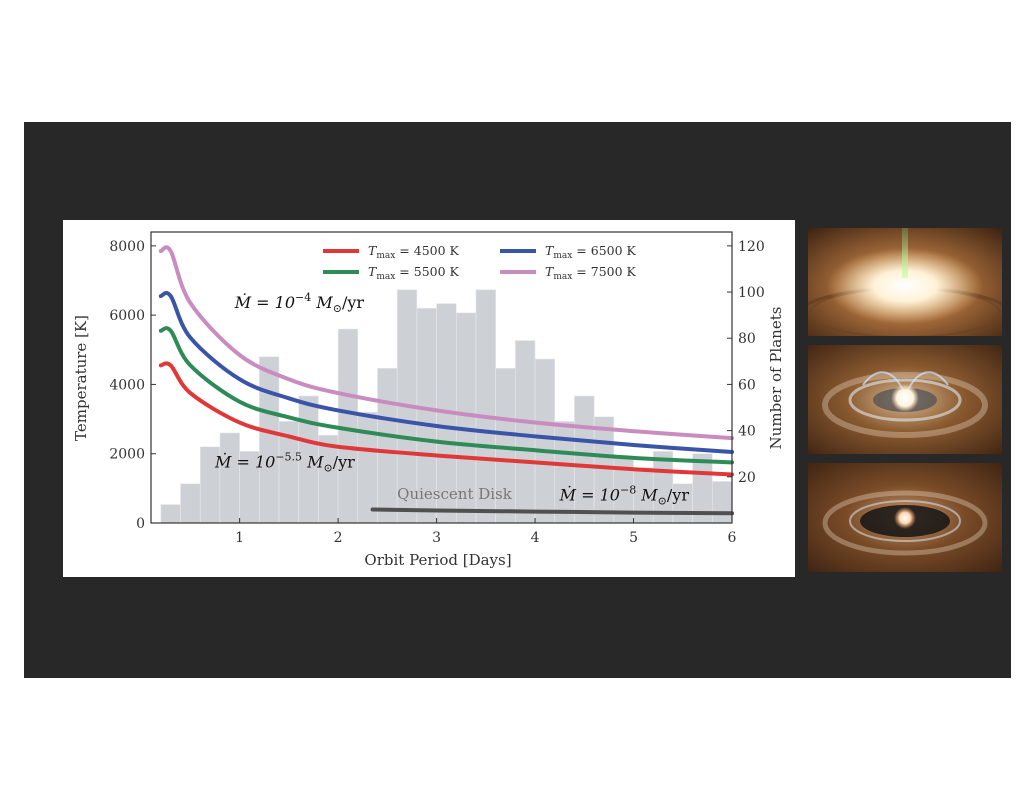 This screenshot has height=800, width=1035. I want to click on accretion-disk-jet-icon, so click(905, 282).